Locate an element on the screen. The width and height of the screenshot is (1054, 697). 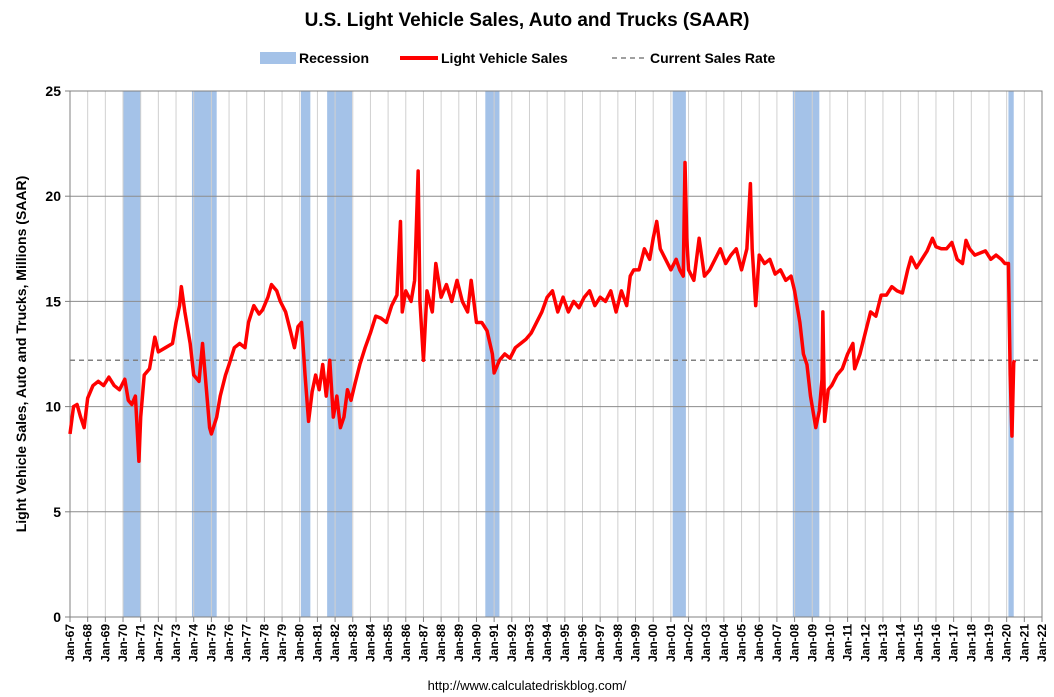
x-tick-label: Jan-98 is located at coordinates (618, 643).